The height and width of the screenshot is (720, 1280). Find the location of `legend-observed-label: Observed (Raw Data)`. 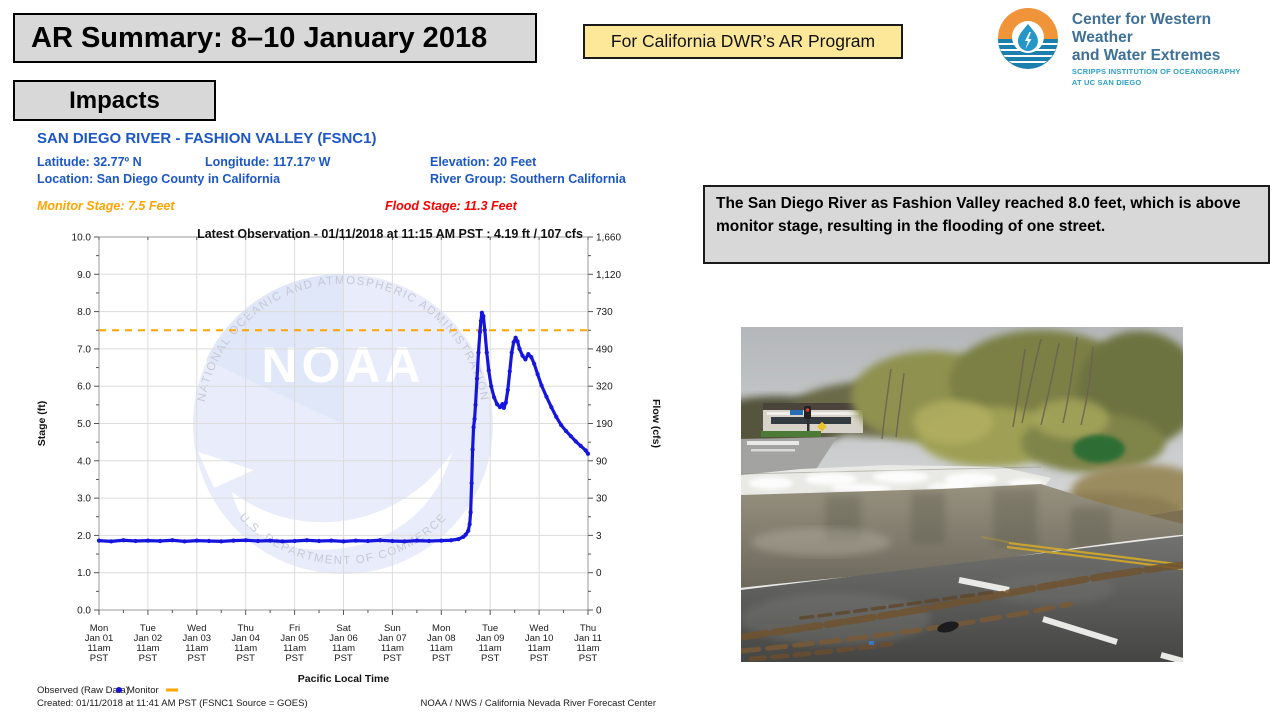

legend-observed-label: Observed (Raw Data) is located at coordinates (83, 690).